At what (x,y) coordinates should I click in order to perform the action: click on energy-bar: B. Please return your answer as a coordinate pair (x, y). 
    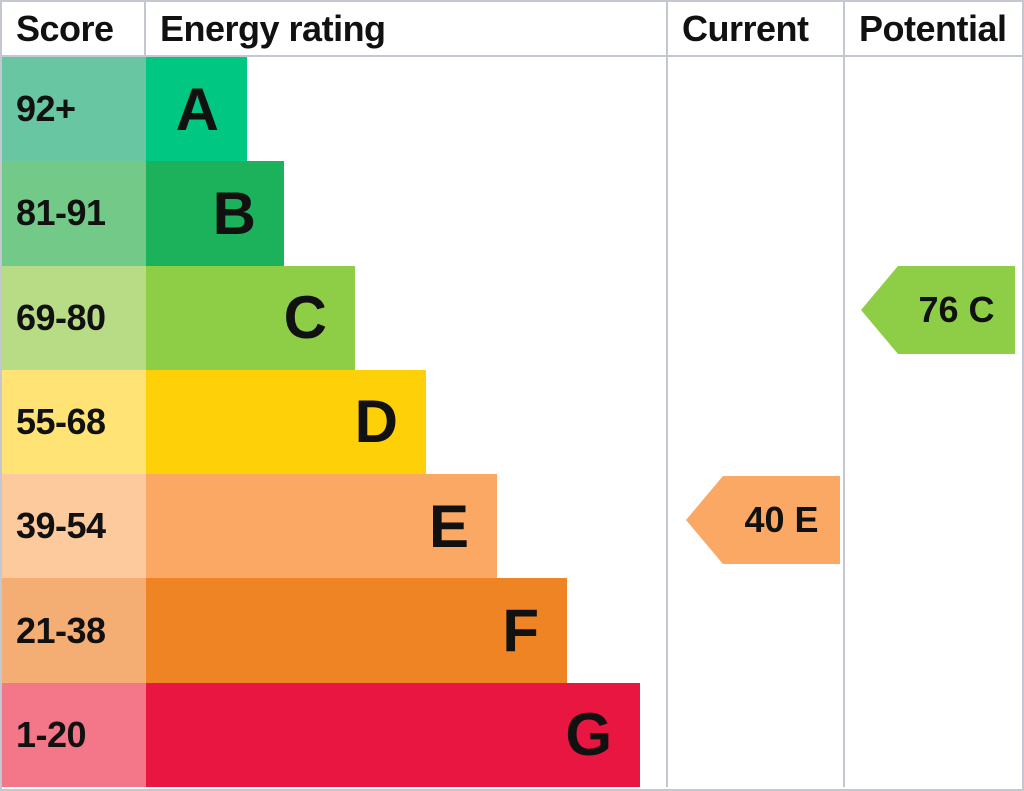
    Looking at the image, I should click on (215, 213).